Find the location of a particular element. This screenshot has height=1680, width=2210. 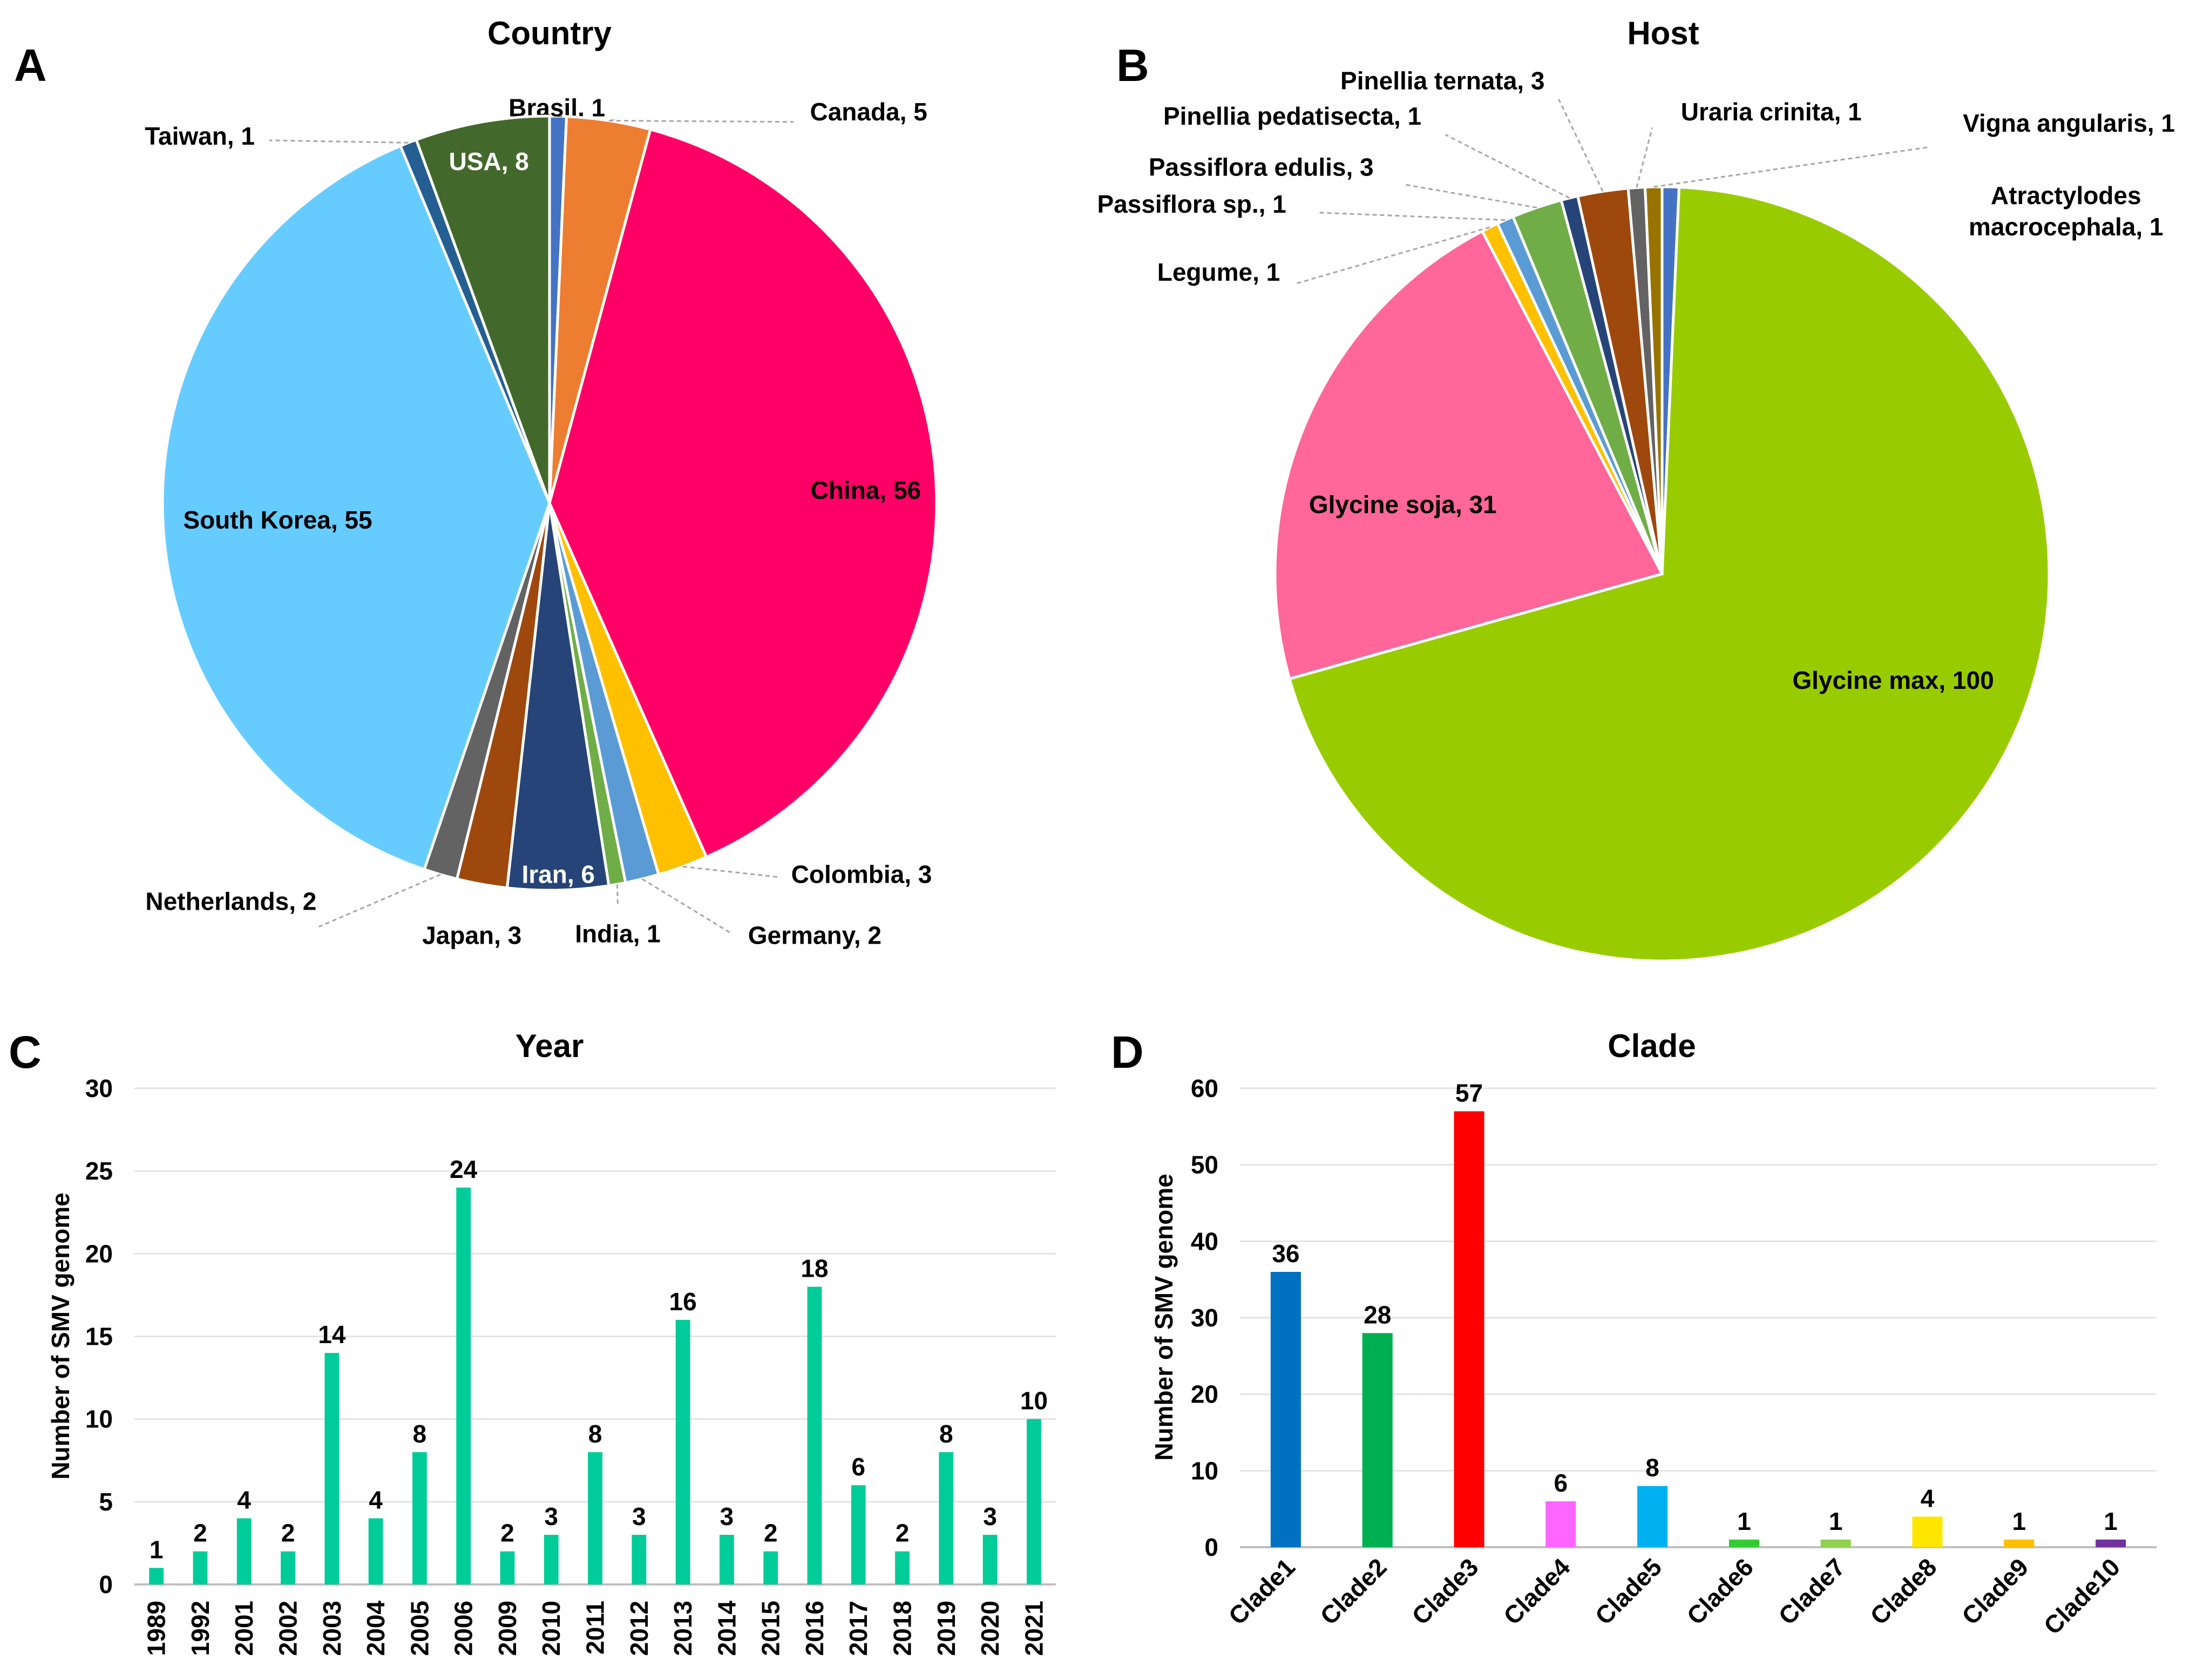

x-tick-label: 2015 is located at coordinates (771, 1629).